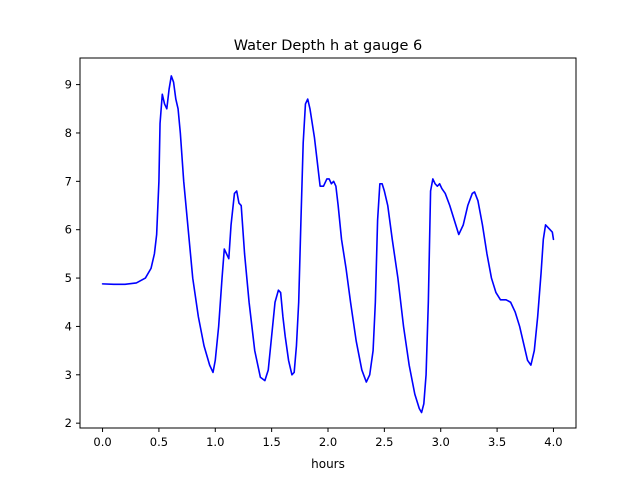 The image size is (640, 484). What do you see at coordinates (328, 46) in the screenshot?
I see `chart-title: Water Depth h at gauge 6` at bounding box center [328, 46].